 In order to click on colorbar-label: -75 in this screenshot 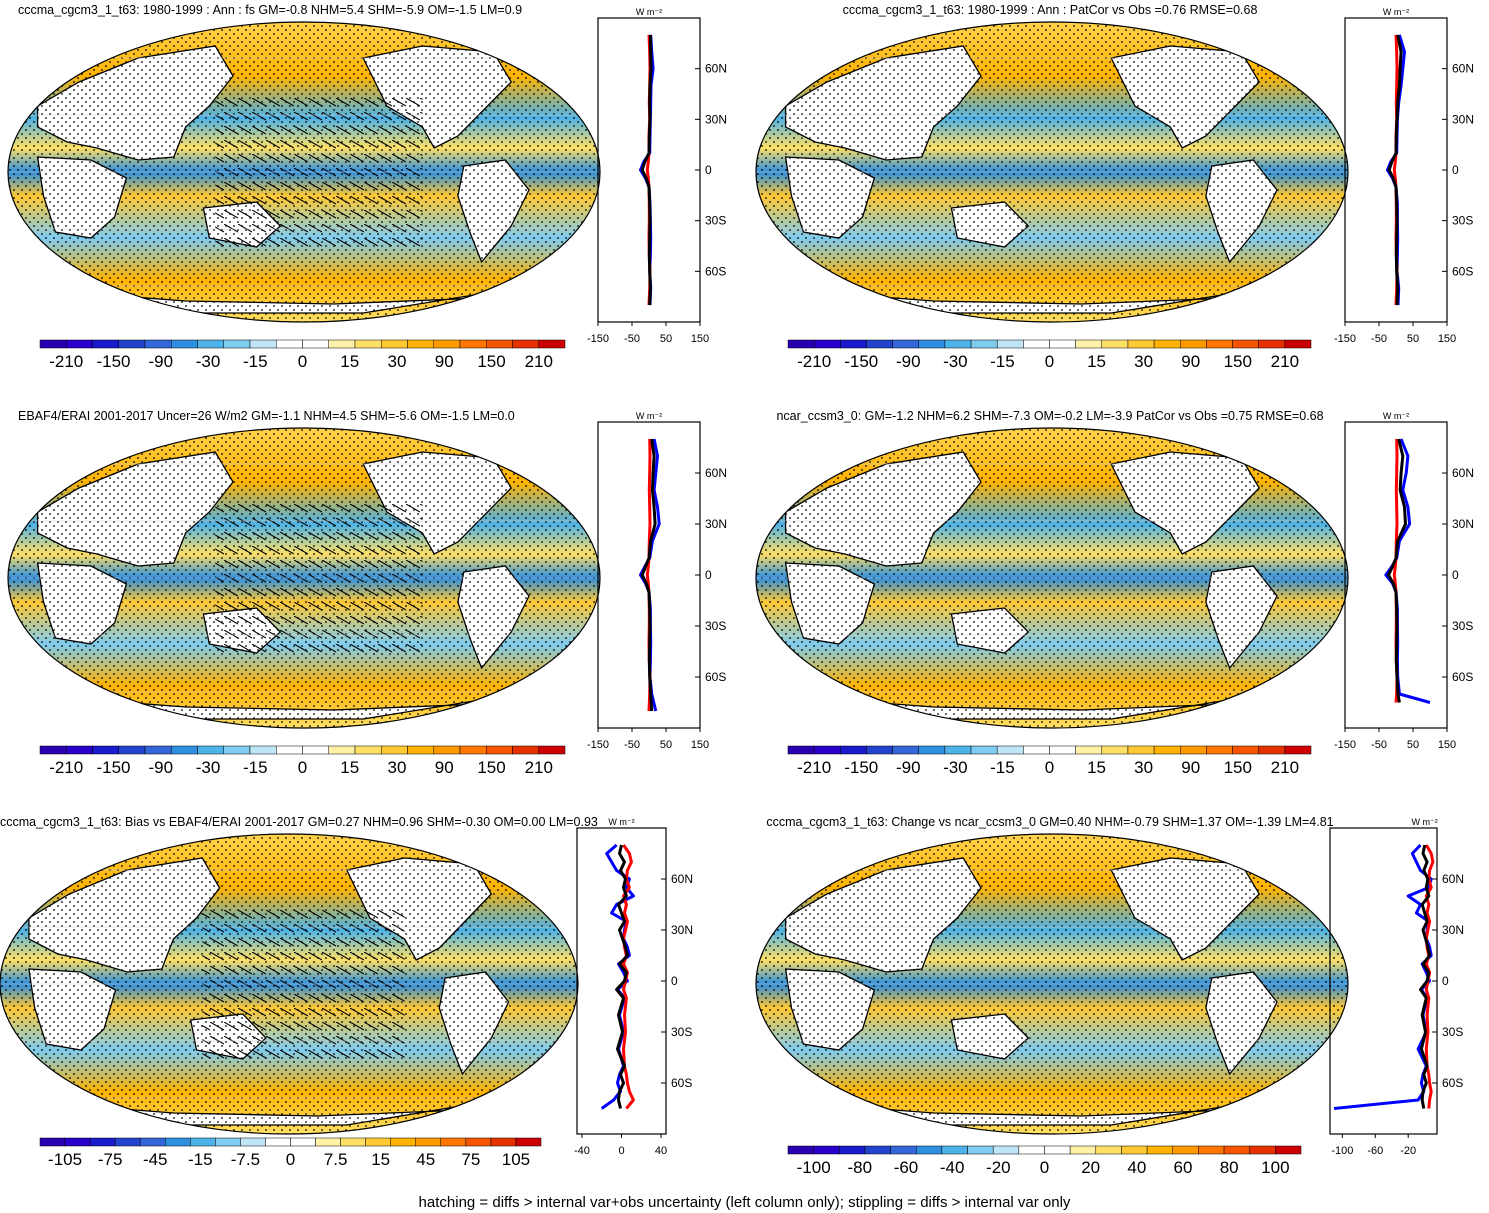, I will do `click(110, 1159)`.